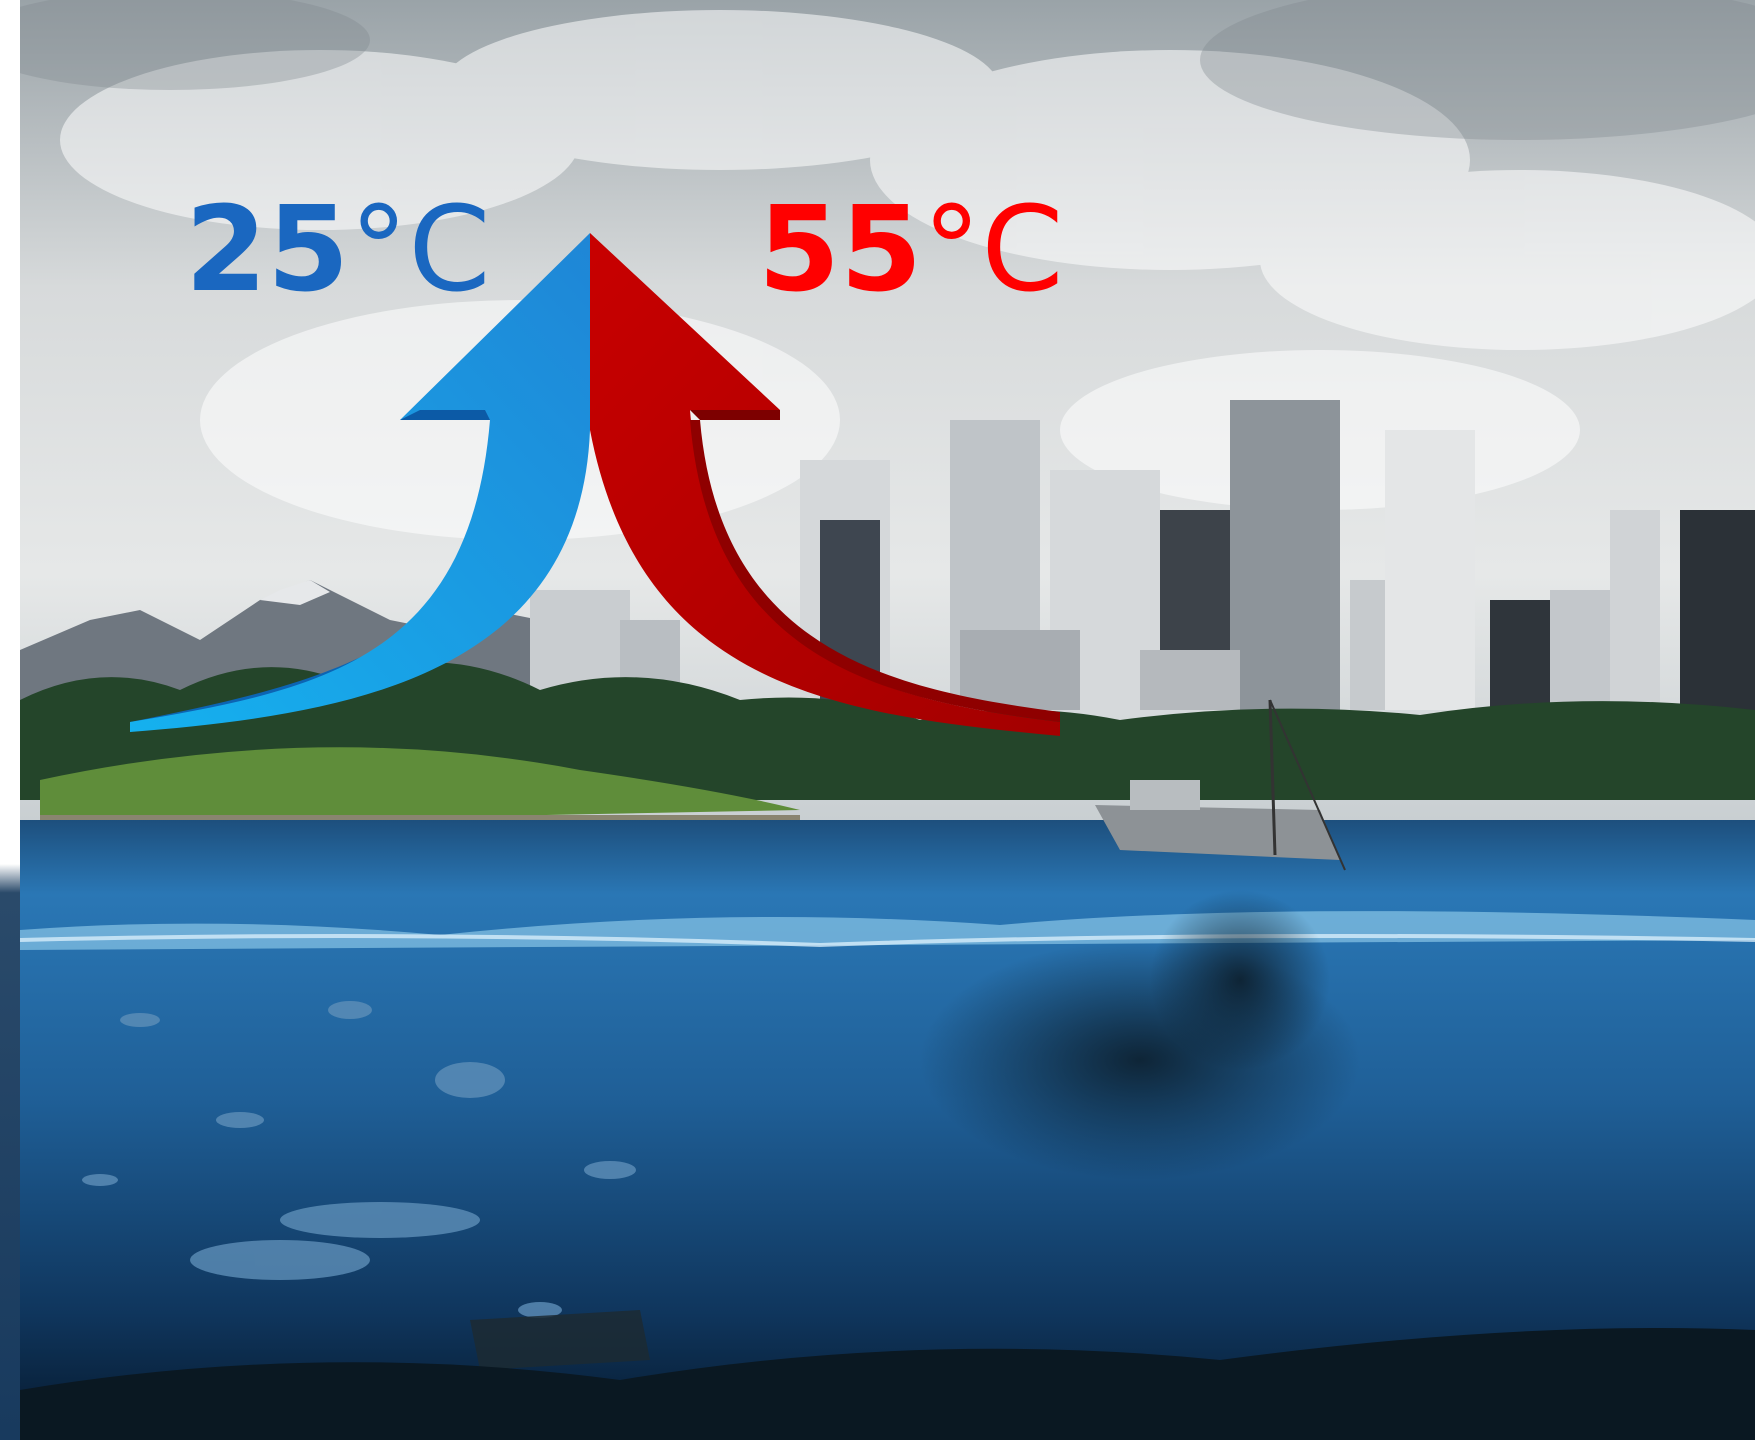  What do you see at coordinates (840, 249) in the screenshot?
I see `hot-temperature-value: 55` at bounding box center [840, 249].